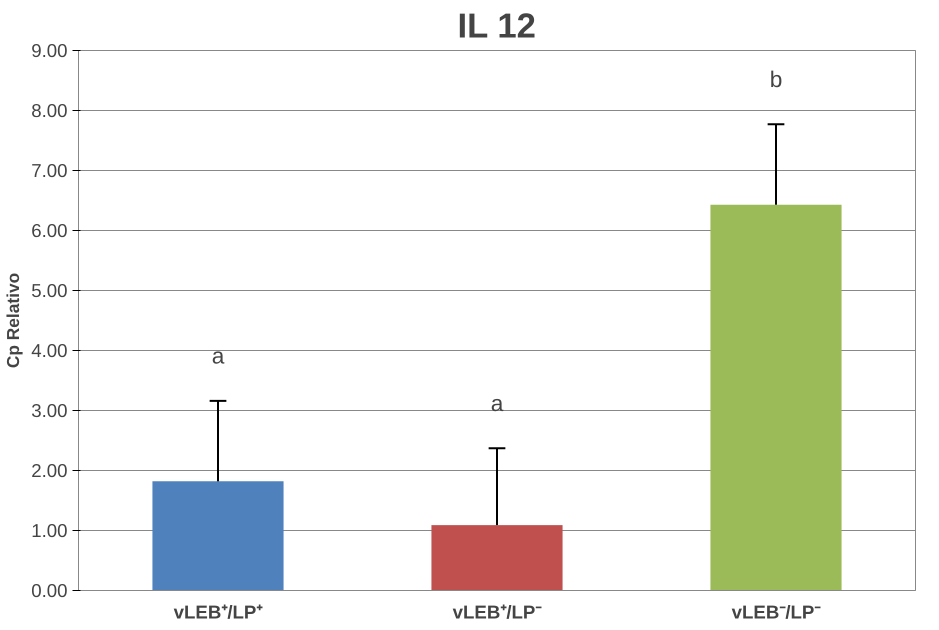  What do you see at coordinates (49, 230) in the screenshot?
I see `y-tick-label: 6.00` at bounding box center [49, 230].